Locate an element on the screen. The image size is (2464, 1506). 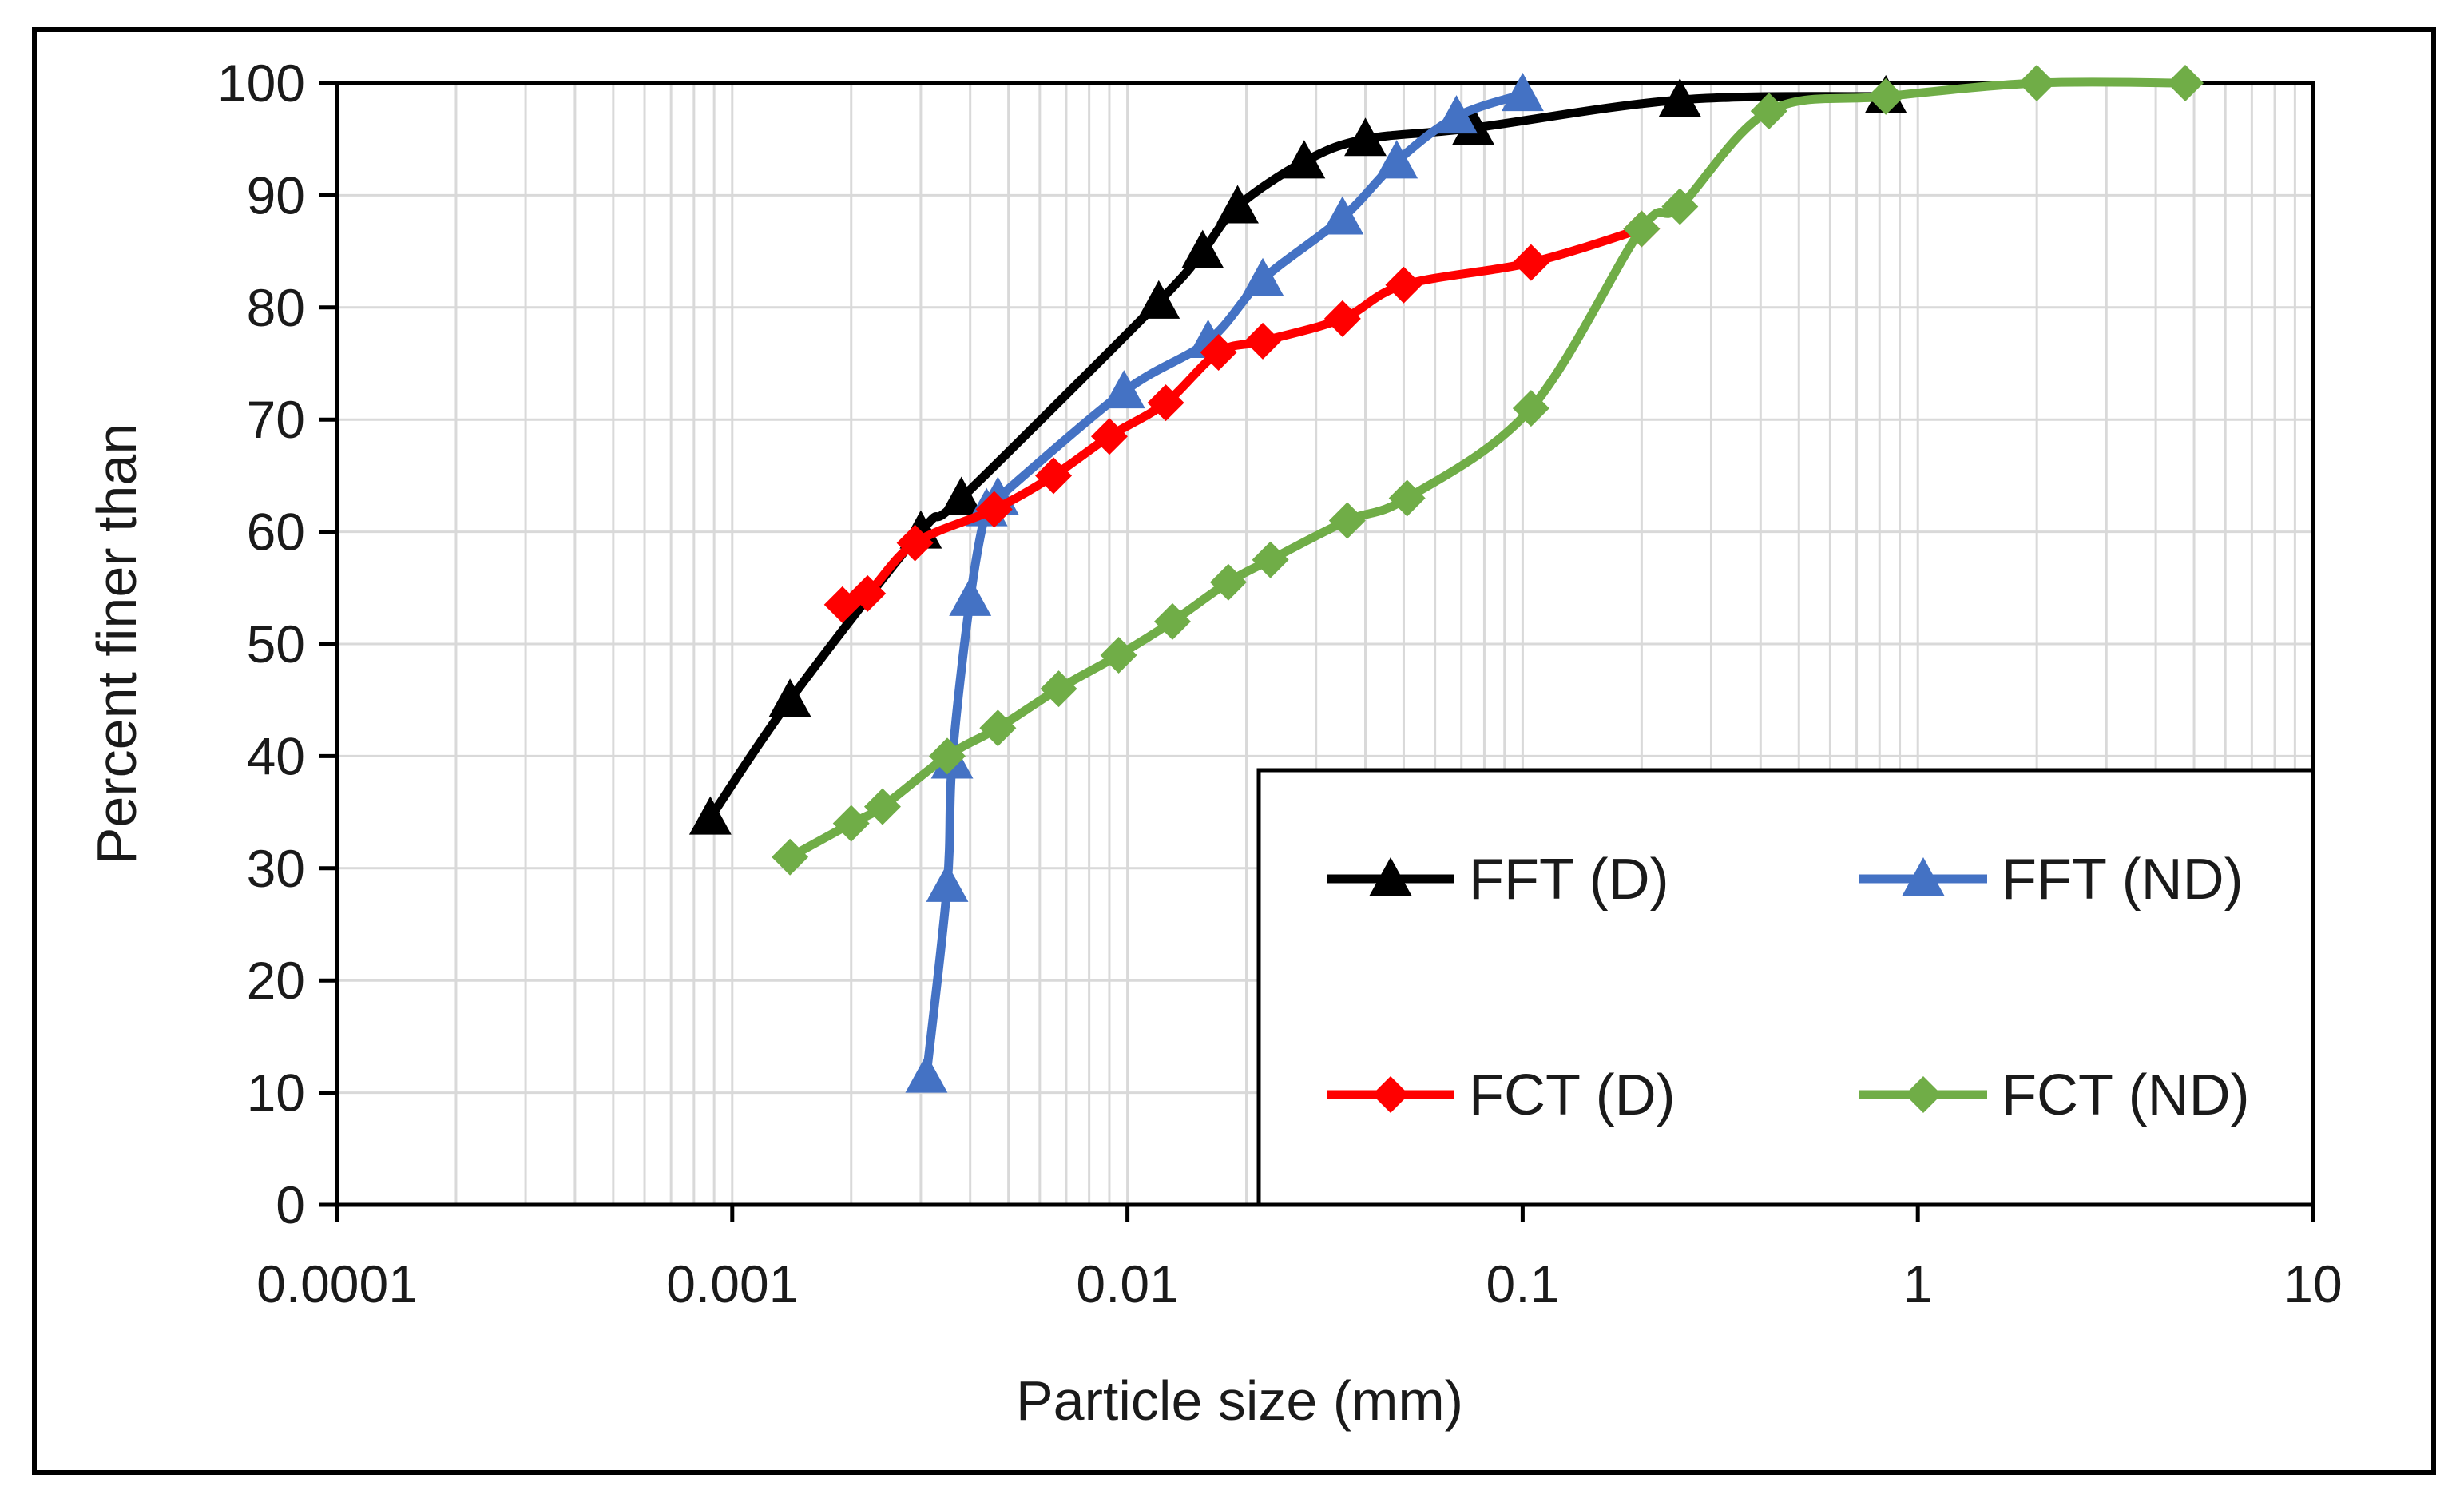
x-tick-label: 0.1 is located at coordinates (1523, 1283).